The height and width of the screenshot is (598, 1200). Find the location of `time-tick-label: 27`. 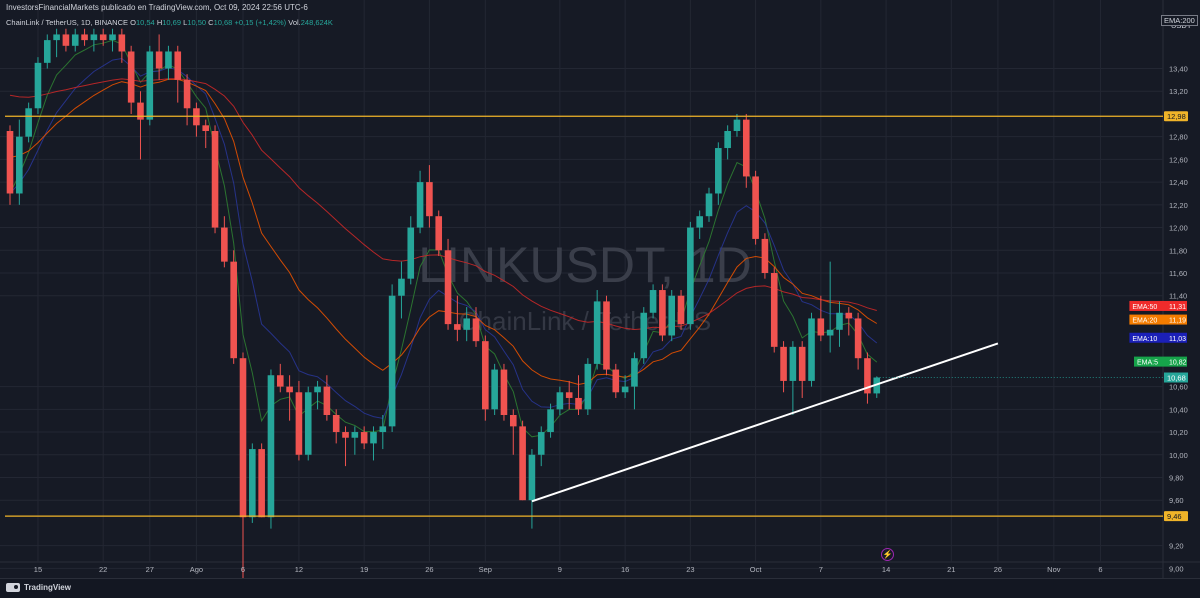

time-tick-label: 27 is located at coordinates (150, 569).